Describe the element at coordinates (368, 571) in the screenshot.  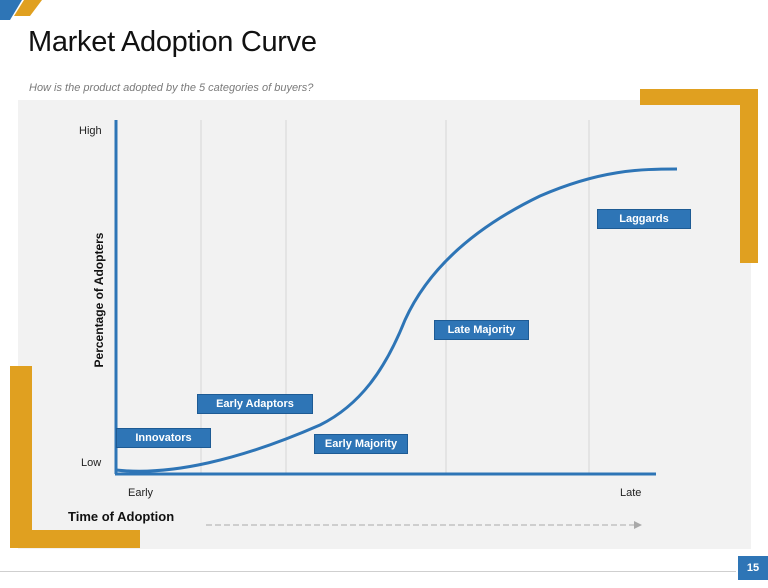
I see `footer-divider` at that location.